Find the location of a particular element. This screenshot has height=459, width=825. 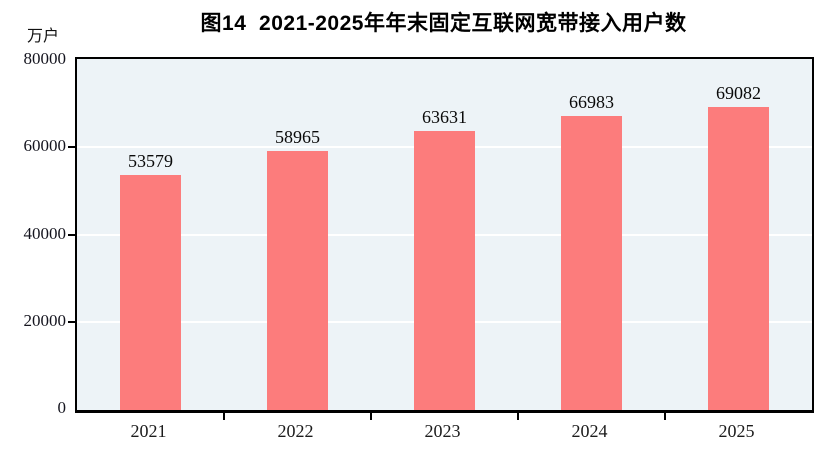

bar-2023 is located at coordinates (444, 270).